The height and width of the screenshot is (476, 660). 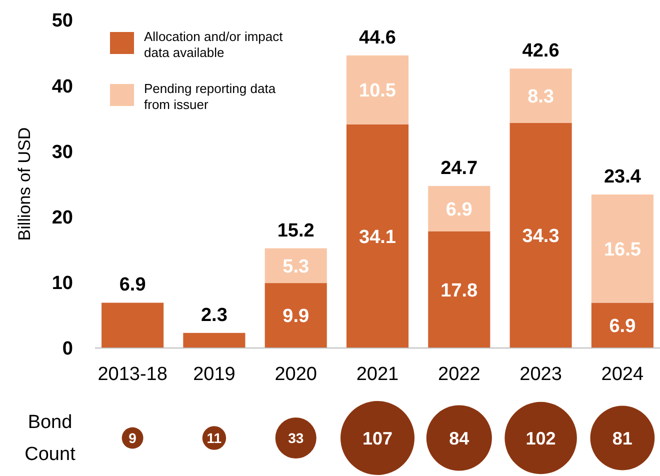 What do you see at coordinates (377, 374) in the screenshot?
I see `x-tick-label: 2021` at bounding box center [377, 374].